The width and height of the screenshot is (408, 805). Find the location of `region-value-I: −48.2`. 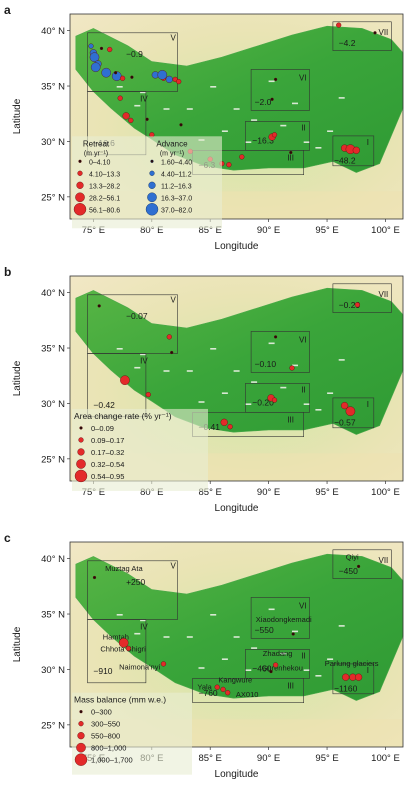

region-value-I: −48.2 is located at coordinates (345, 161).